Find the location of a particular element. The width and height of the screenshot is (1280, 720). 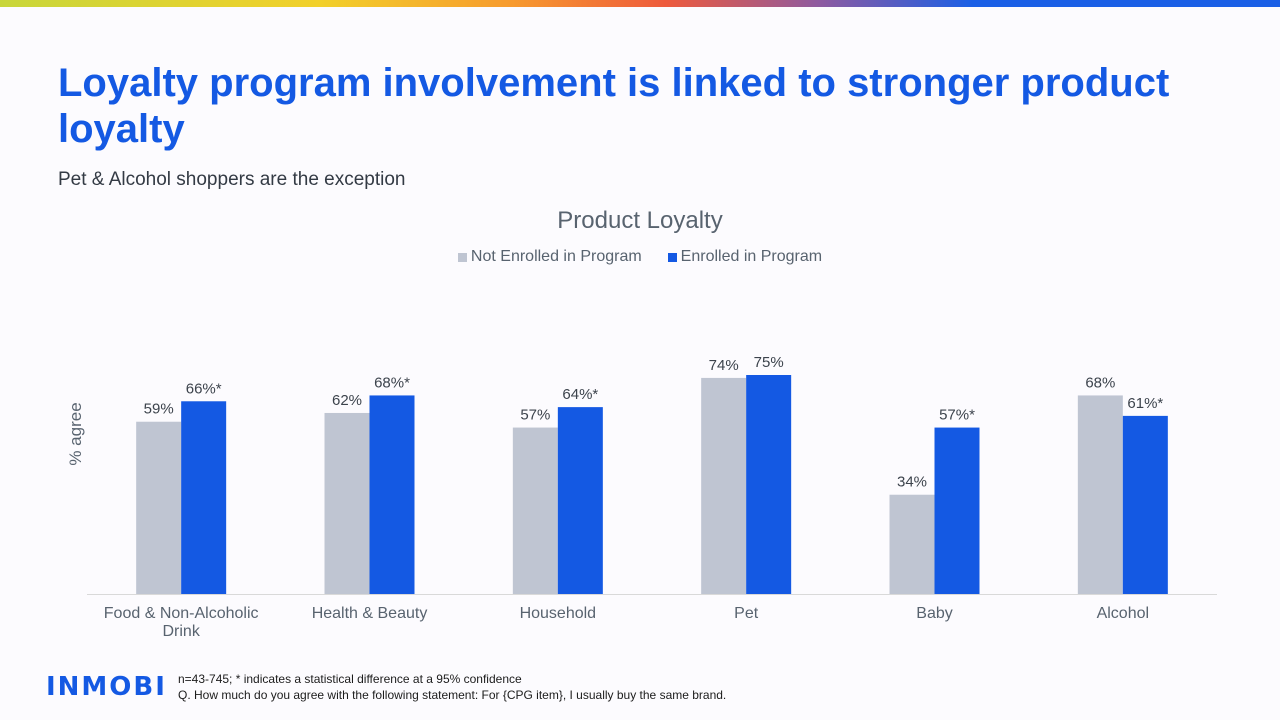

data-label-enrolled-4: 57%* is located at coordinates (957, 415).